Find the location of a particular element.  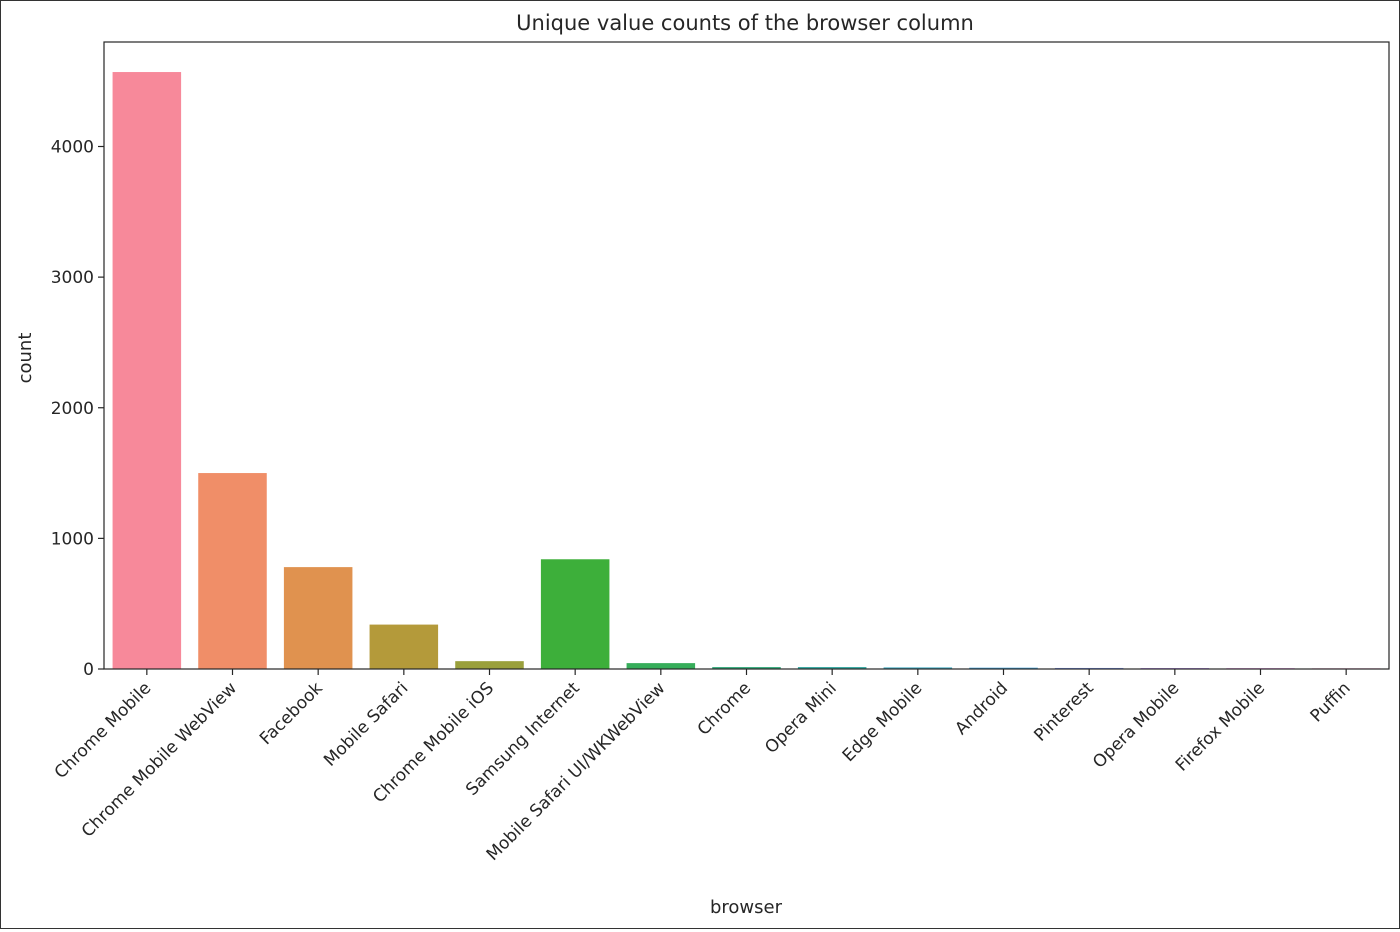

y-axis-ticks: 0 1000 2000 3000 4000 is located at coordinates (77, 409).